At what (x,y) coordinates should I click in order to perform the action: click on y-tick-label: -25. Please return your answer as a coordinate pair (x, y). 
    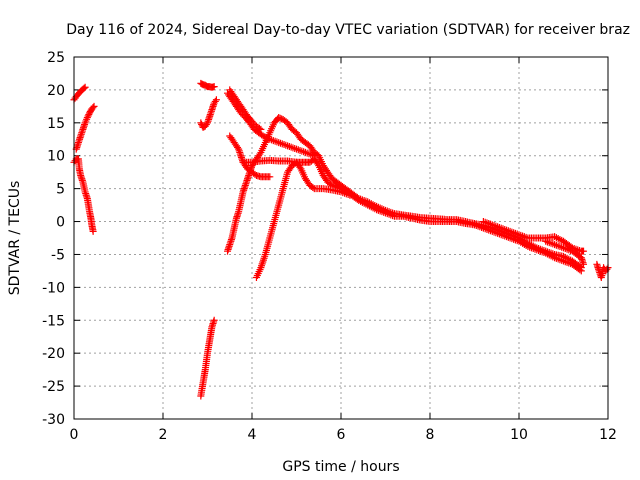
    Looking at the image, I should click on (53, 387).